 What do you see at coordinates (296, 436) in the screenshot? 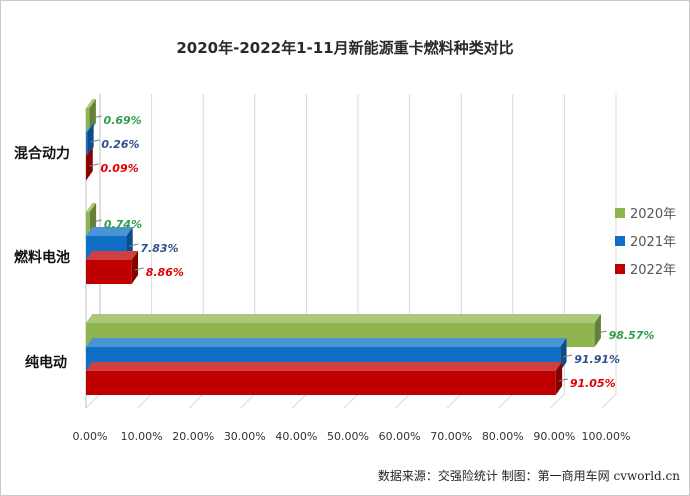
I see `x-tick-label: 40.00%` at bounding box center [296, 436].